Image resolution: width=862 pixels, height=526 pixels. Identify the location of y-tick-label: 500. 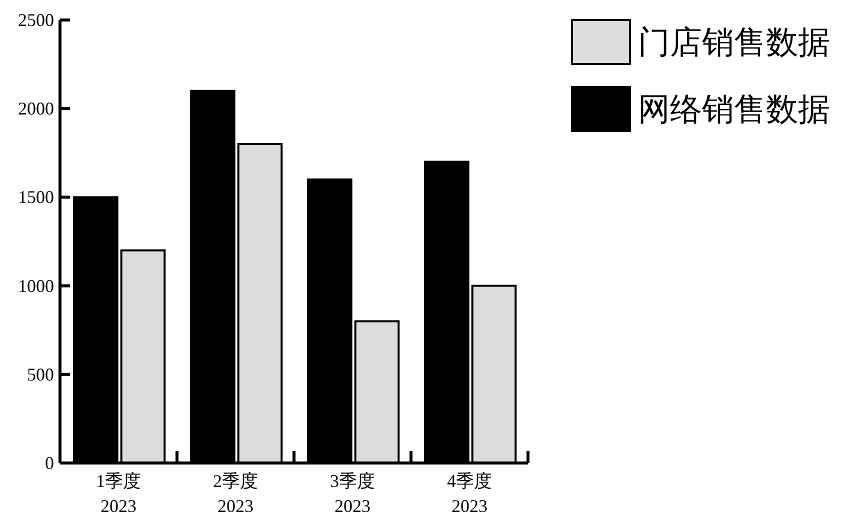
(40, 374).